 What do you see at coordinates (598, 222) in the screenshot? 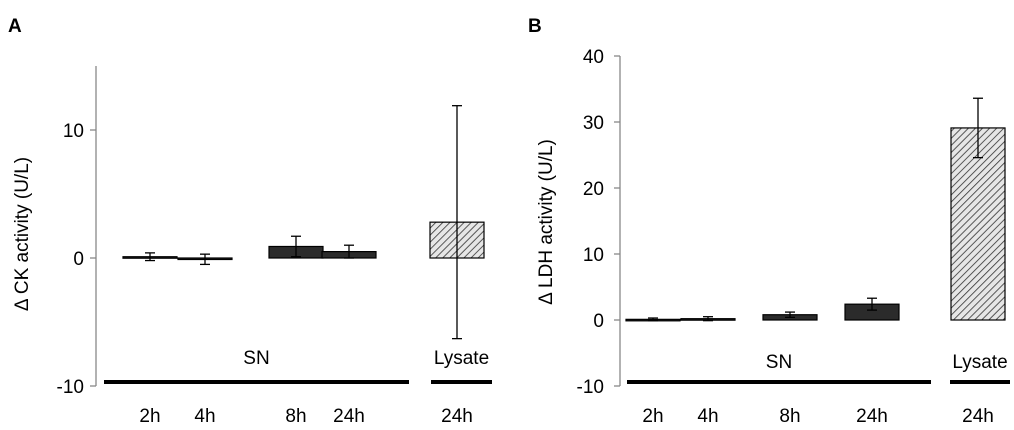
I see `y-ticks-b: -10 0 10 20 30 40` at bounding box center [598, 222].